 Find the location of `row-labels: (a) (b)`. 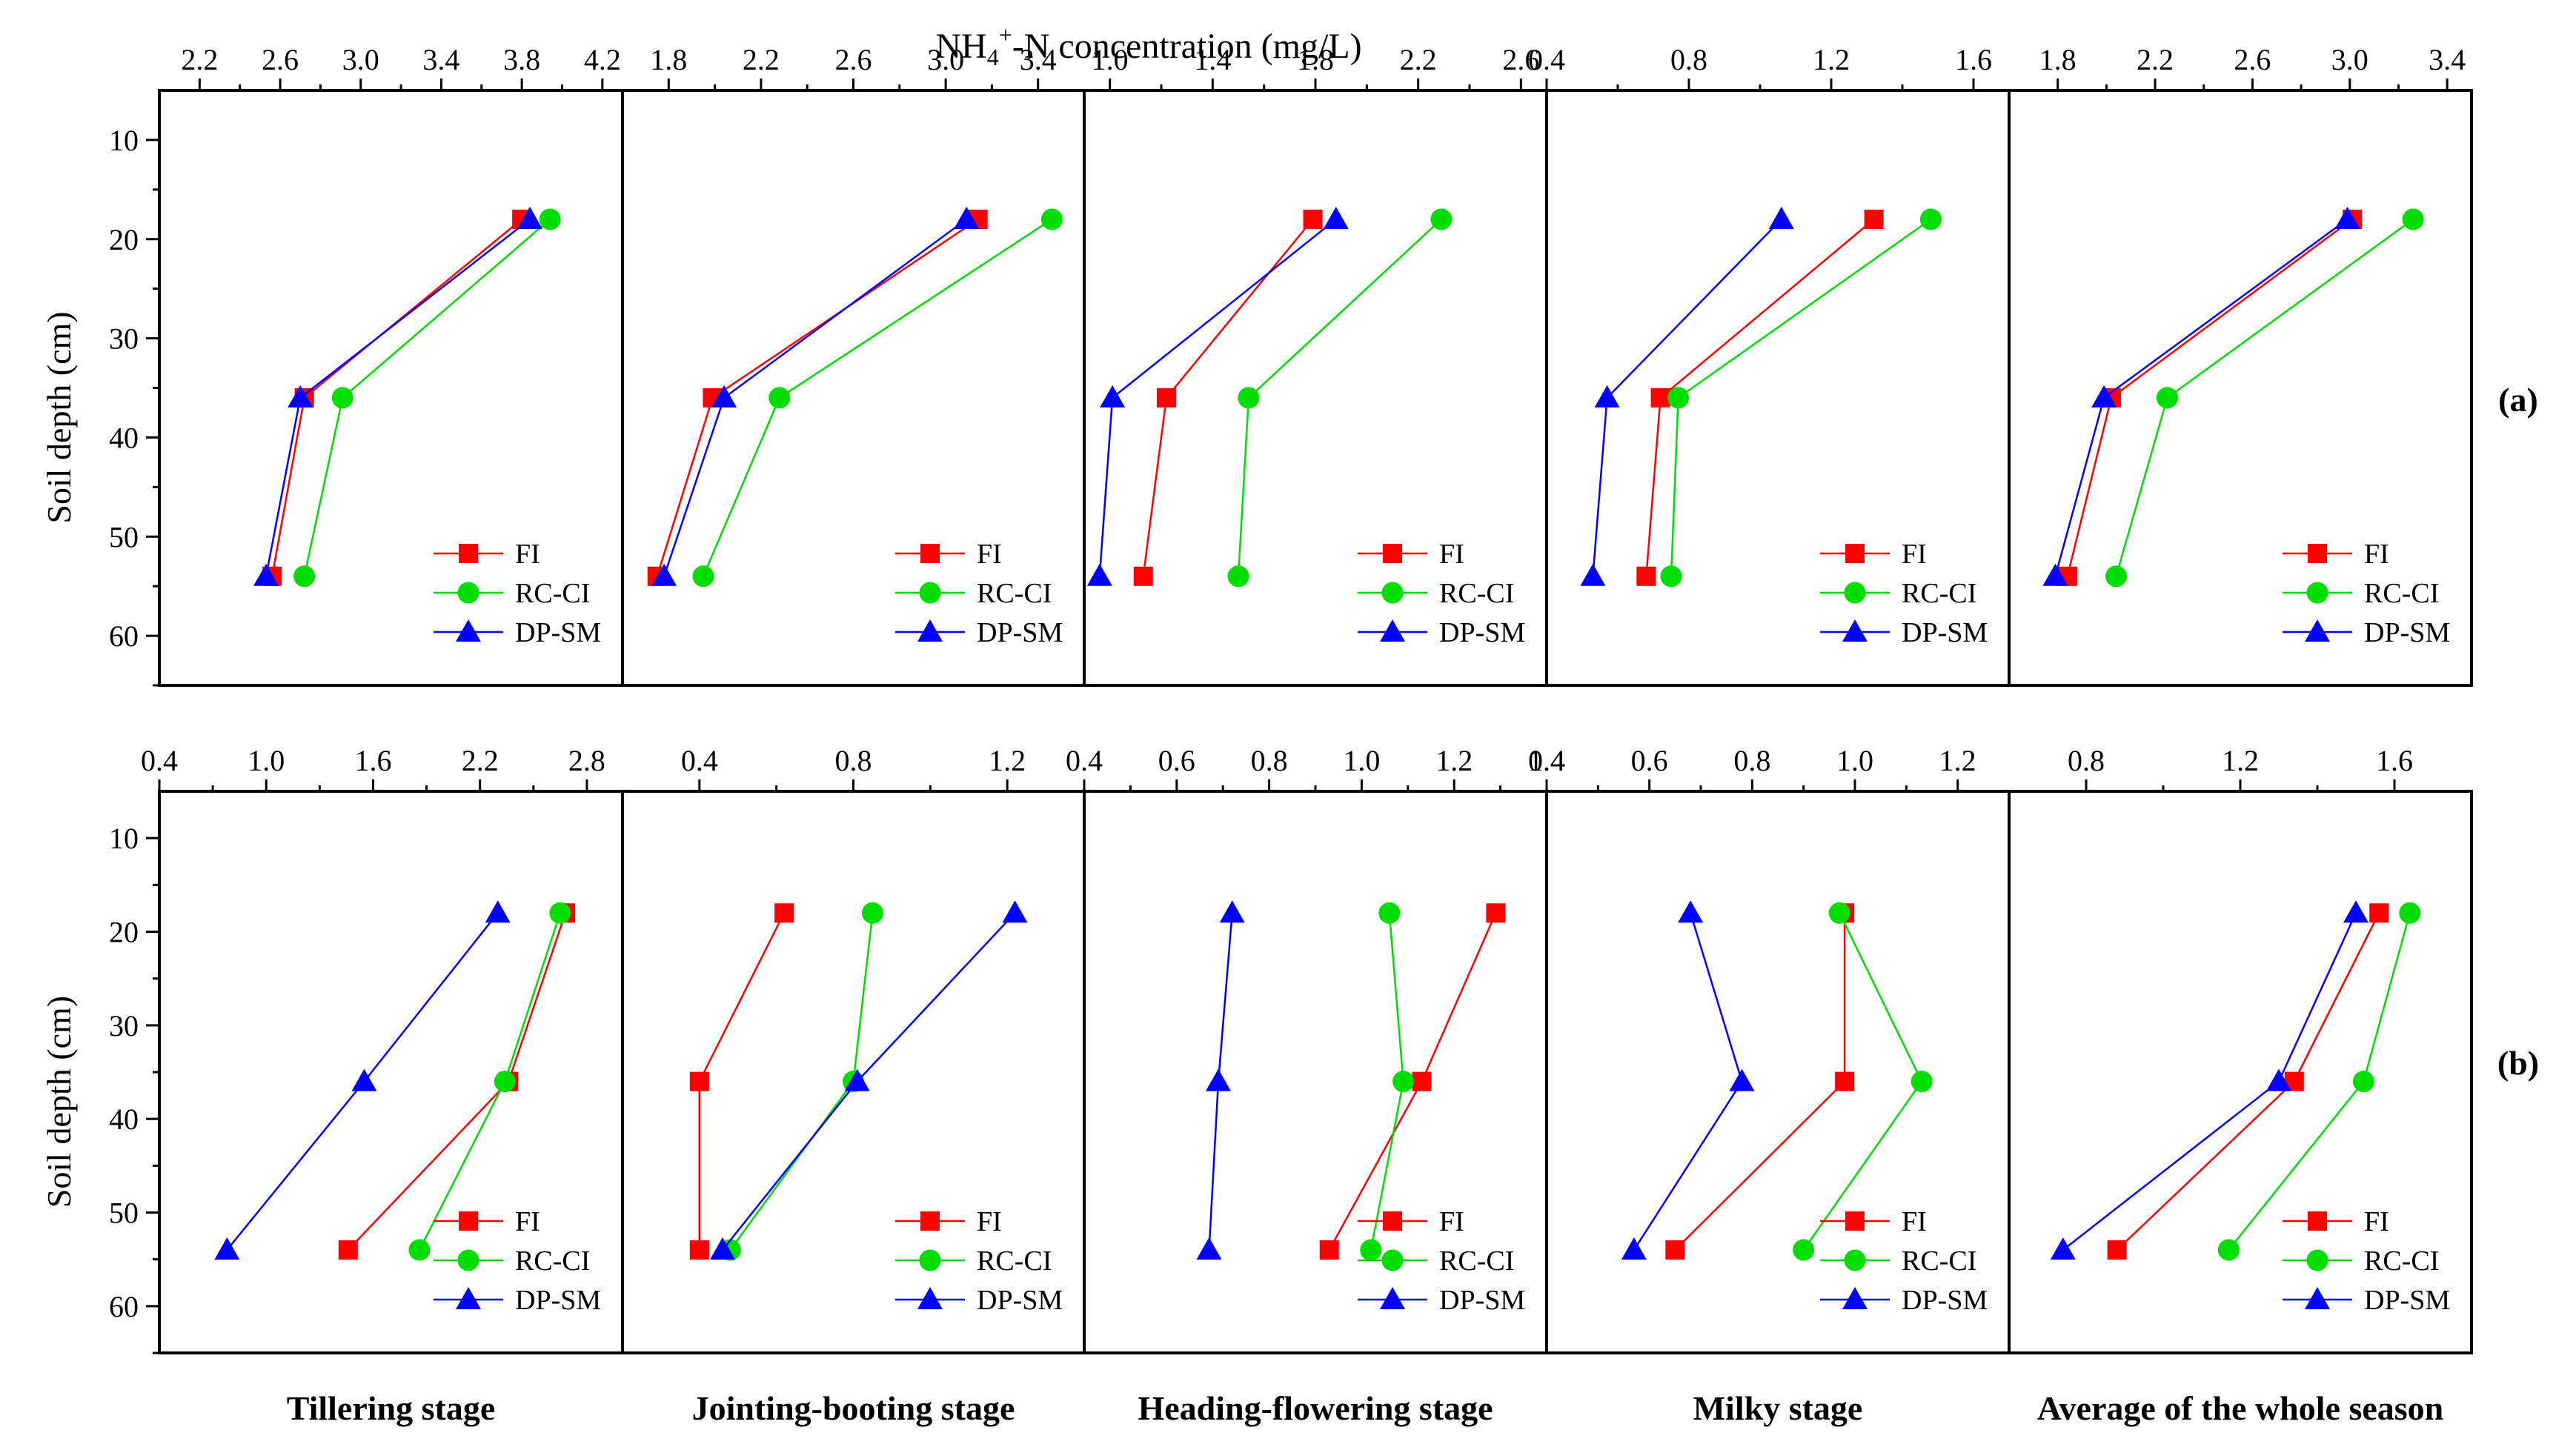

row-labels: (a) (b) is located at coordinates (2518, 731).